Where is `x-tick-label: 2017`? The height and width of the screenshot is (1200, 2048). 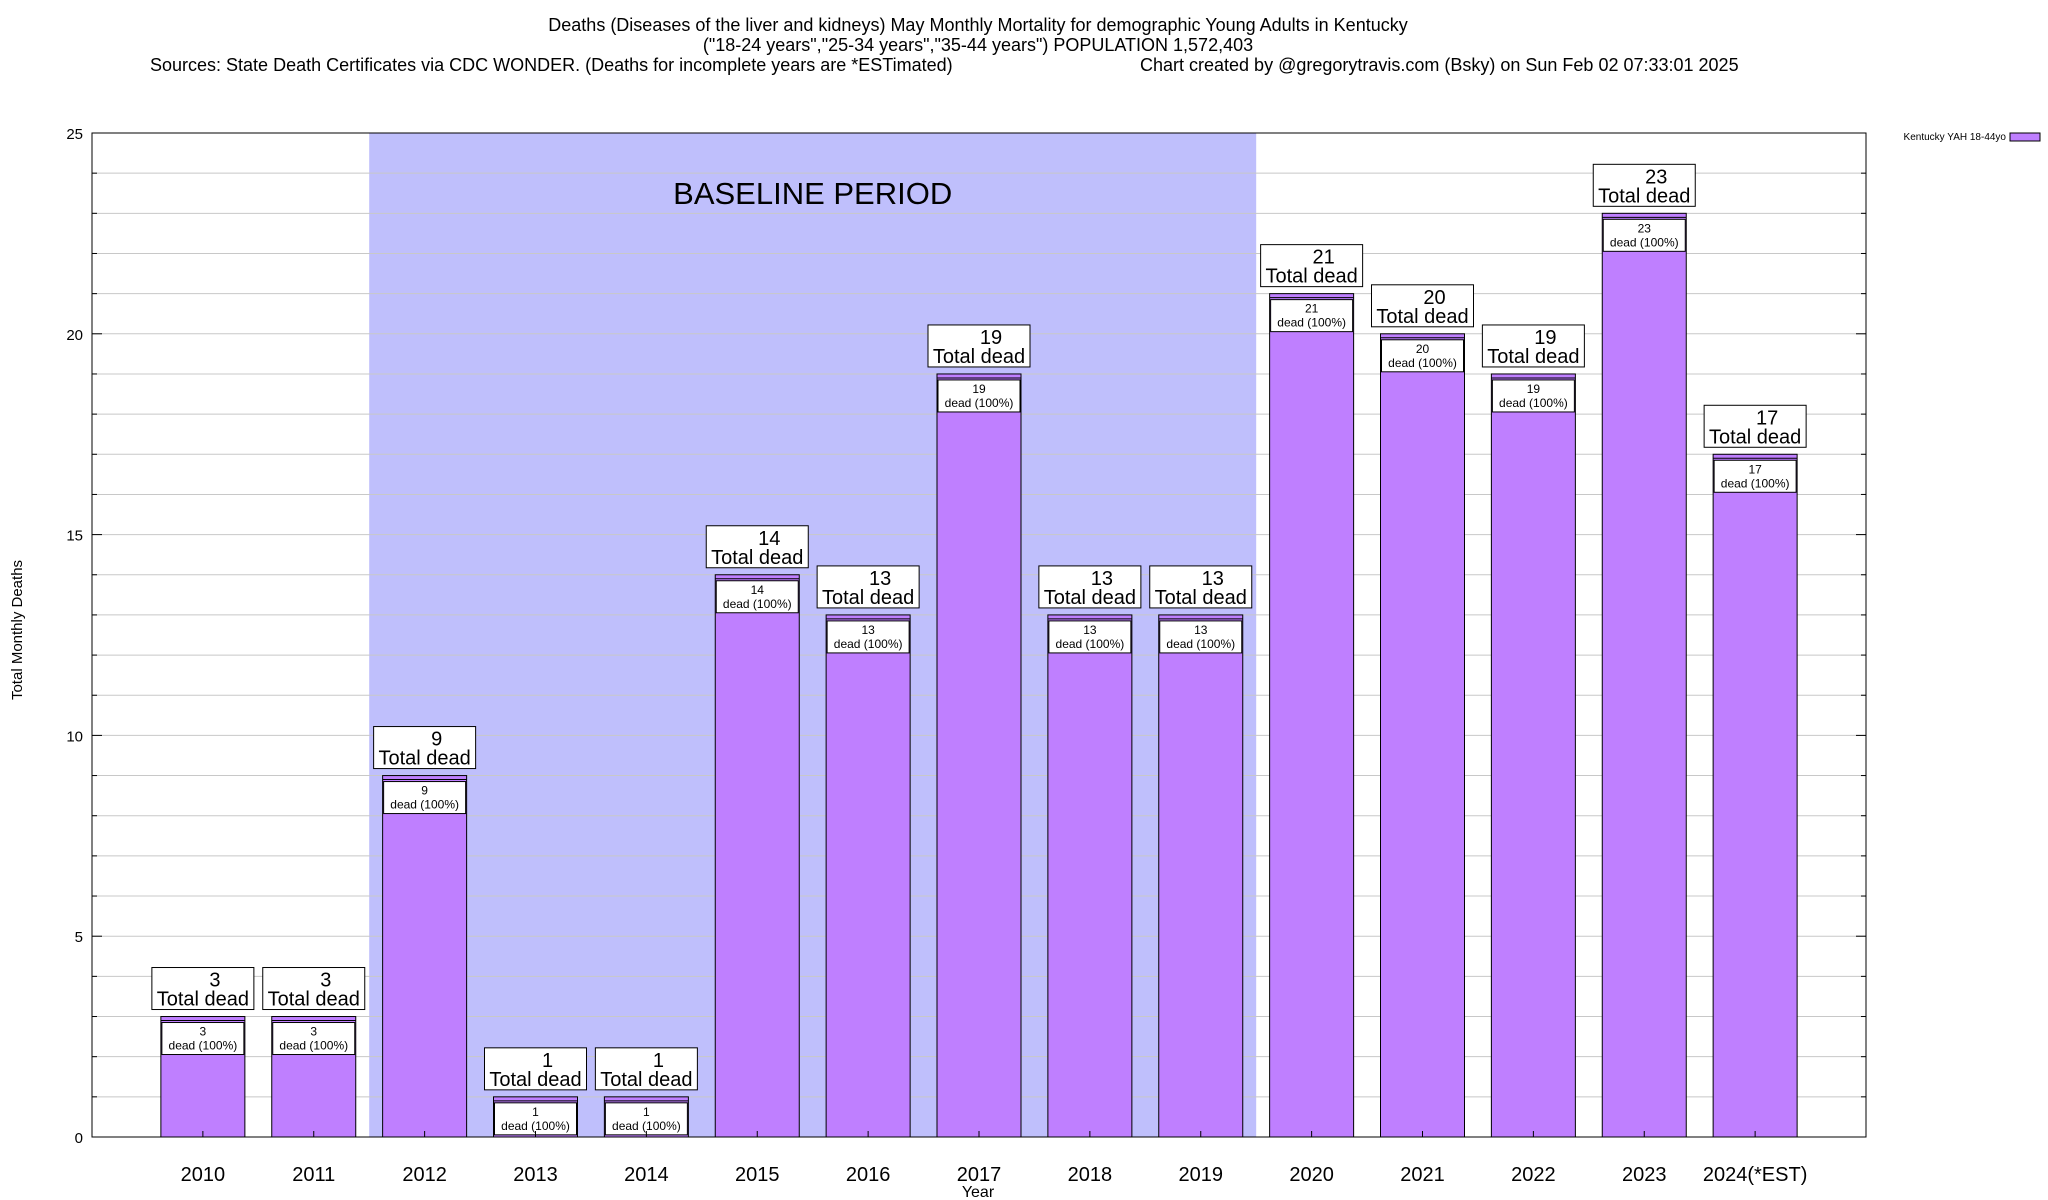 x-tick-label: 2017 is located at coordinates (979, 1175).